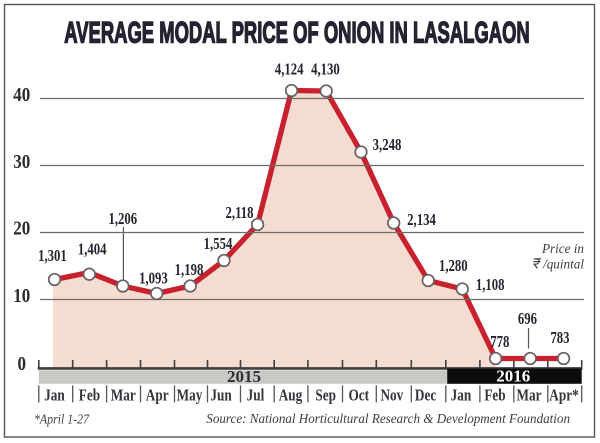 The height and width of the screenshot is (443, 600). Describe the element at coordinates (21, 364) in the screenshot. I see `svg-text: 0` at that location.